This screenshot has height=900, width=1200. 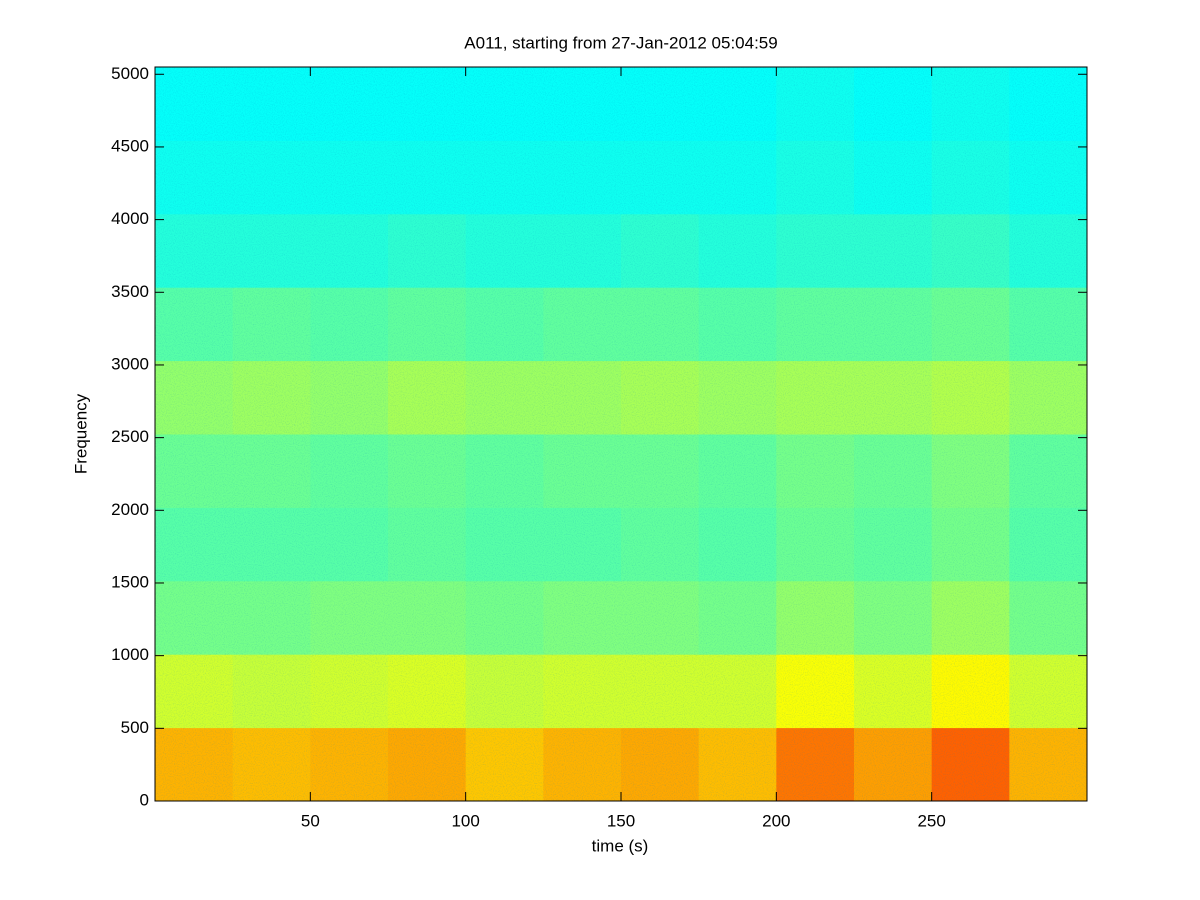 What do you see at coordinates (620, 845) in the screenshot?
I see `x-axis-label: time (s)` at bounding box center [620, 845].